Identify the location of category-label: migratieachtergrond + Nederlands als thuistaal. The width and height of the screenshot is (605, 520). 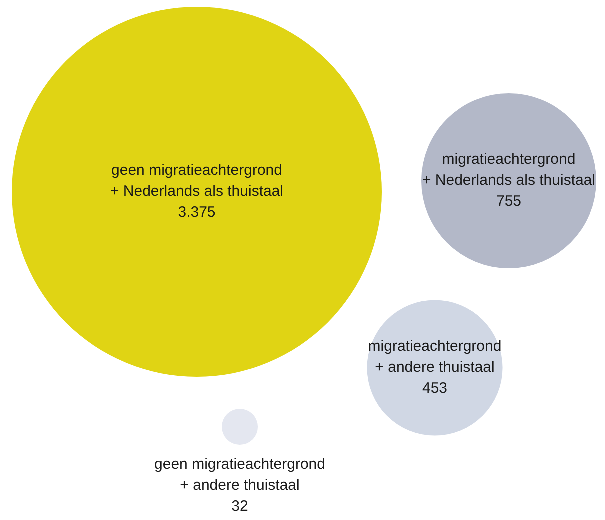
(509, 170).